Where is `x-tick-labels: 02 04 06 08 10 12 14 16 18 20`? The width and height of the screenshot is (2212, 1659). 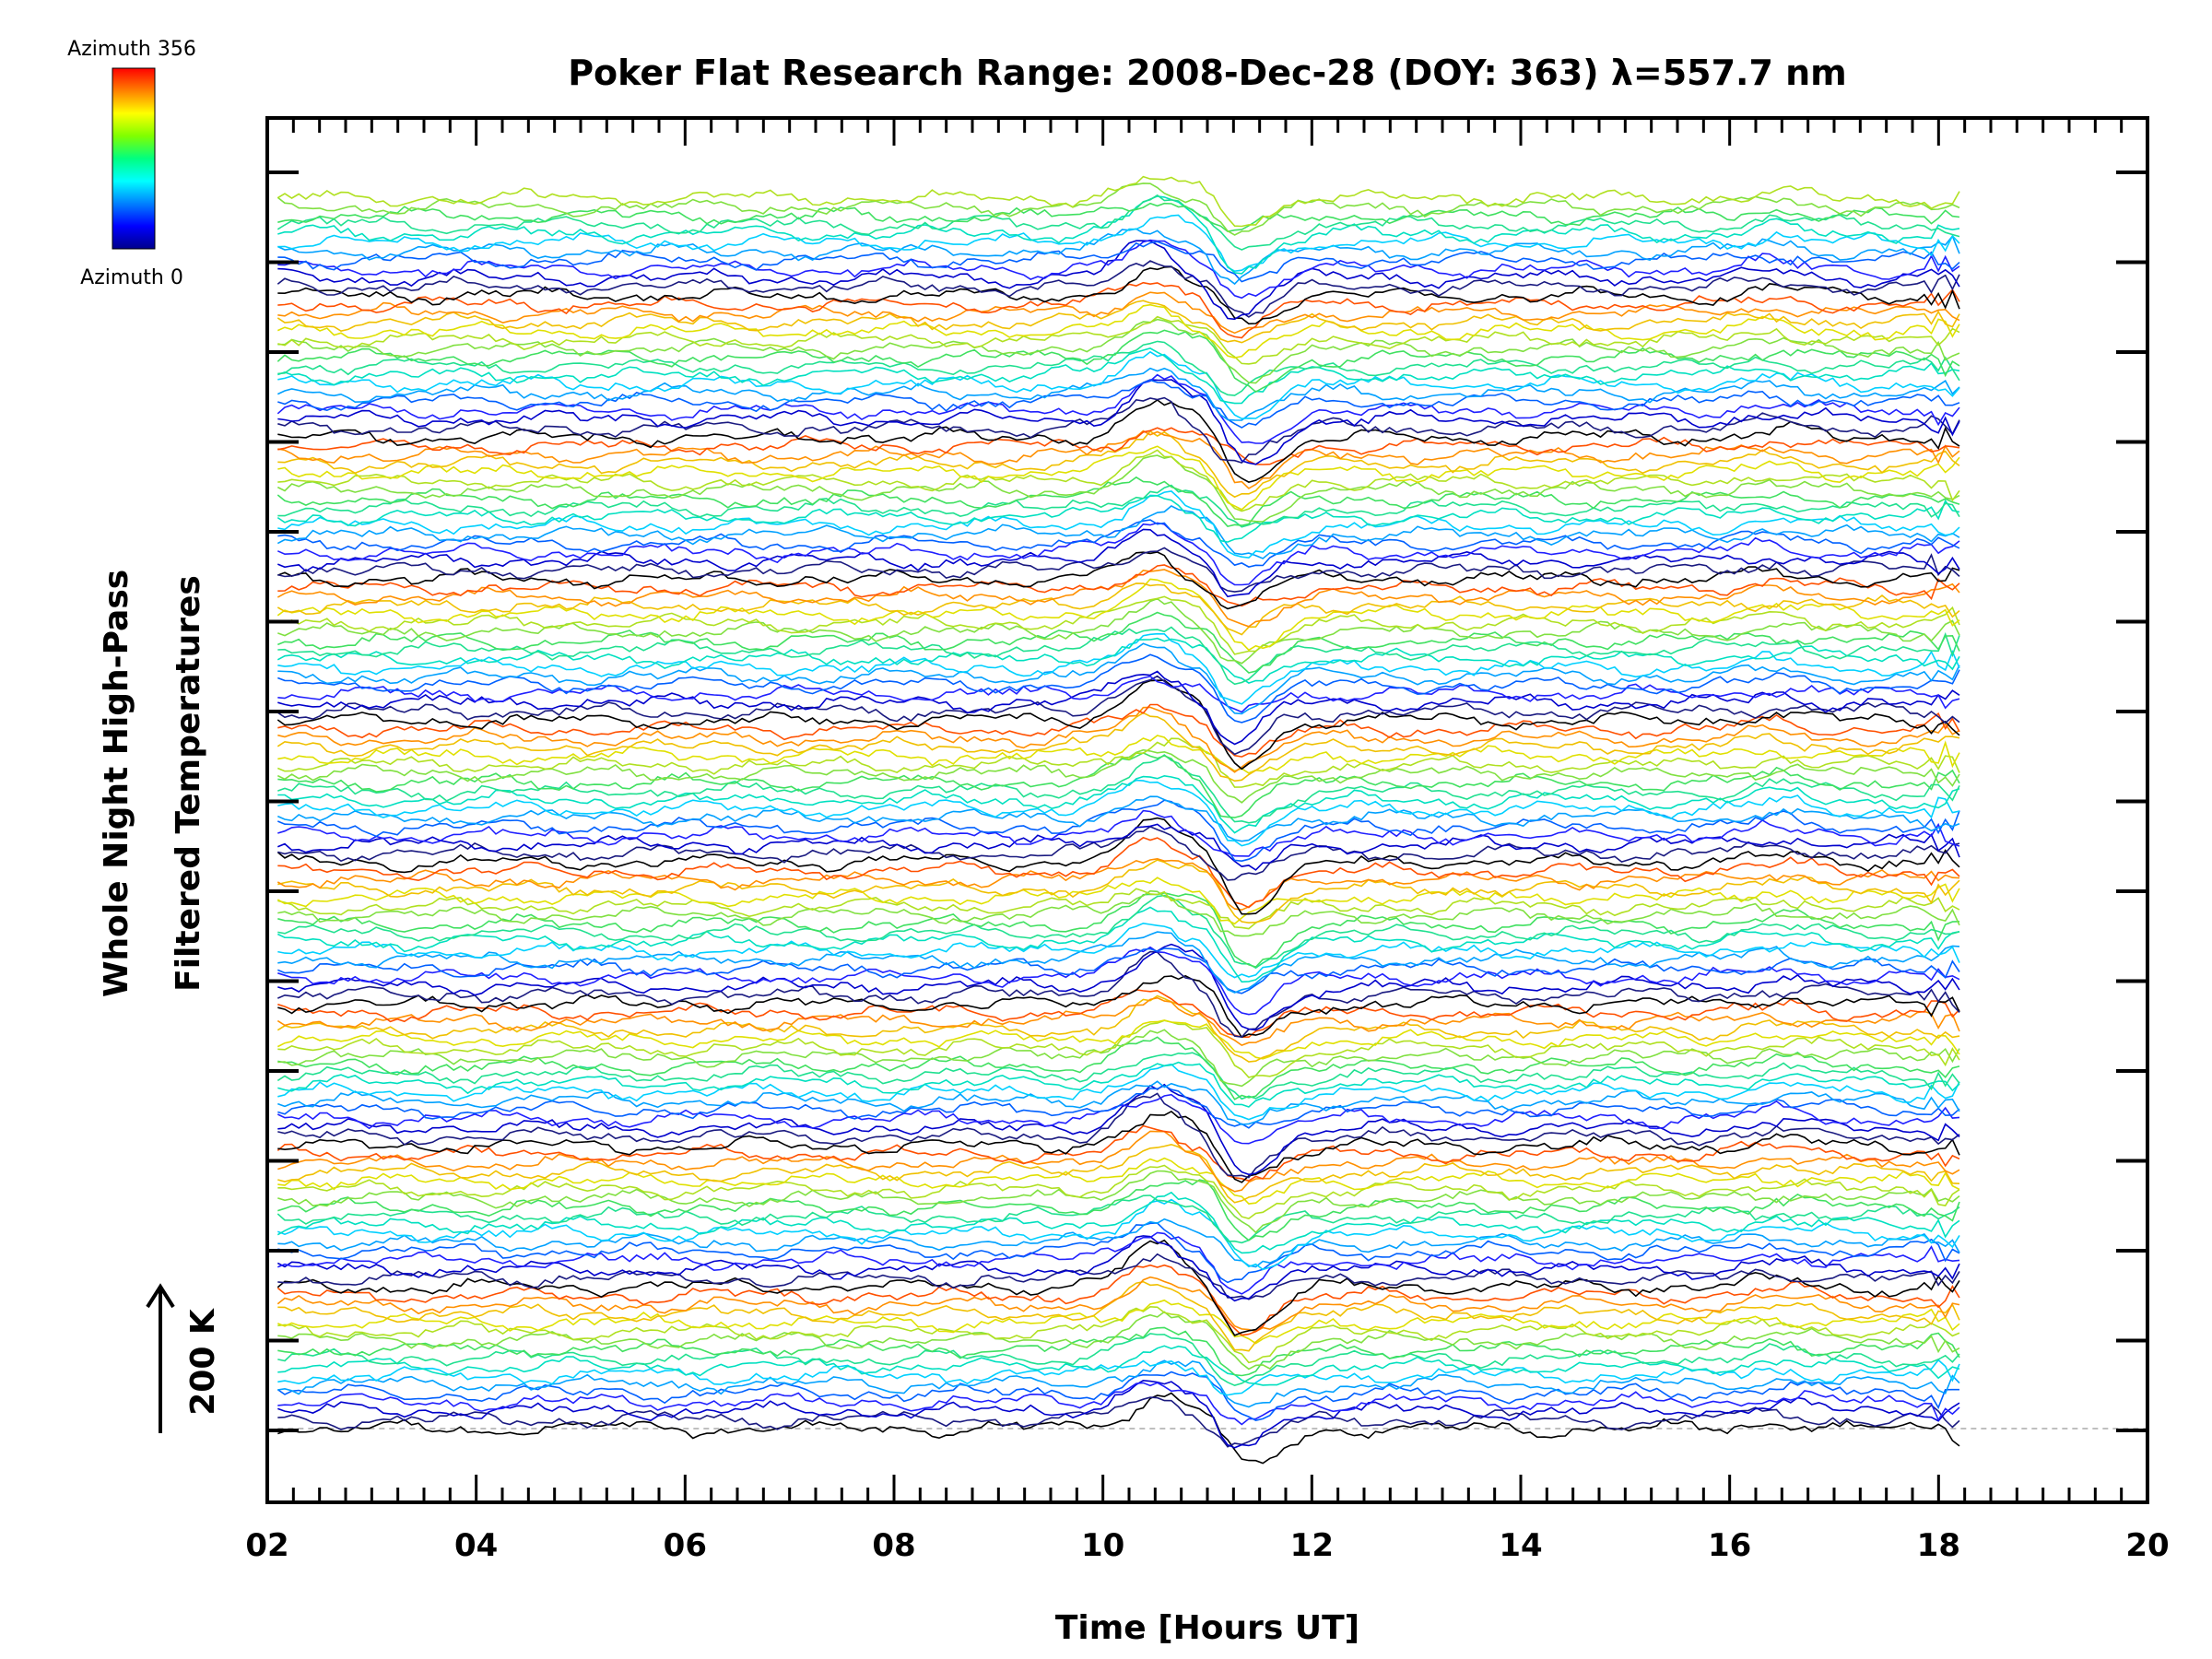 x-tick-labels: 02 04 06 08 10 12 14 16 18 20 is located at coordinates (1207, 1545).